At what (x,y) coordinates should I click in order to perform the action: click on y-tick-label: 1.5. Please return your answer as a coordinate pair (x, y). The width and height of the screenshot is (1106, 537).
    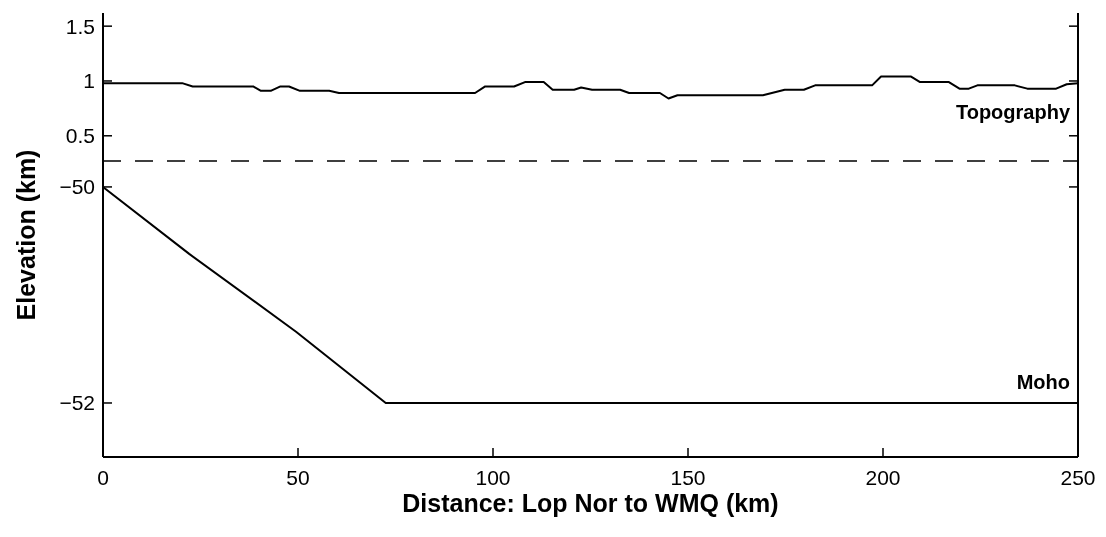
    Looking at the image, I should click on (80, 26).